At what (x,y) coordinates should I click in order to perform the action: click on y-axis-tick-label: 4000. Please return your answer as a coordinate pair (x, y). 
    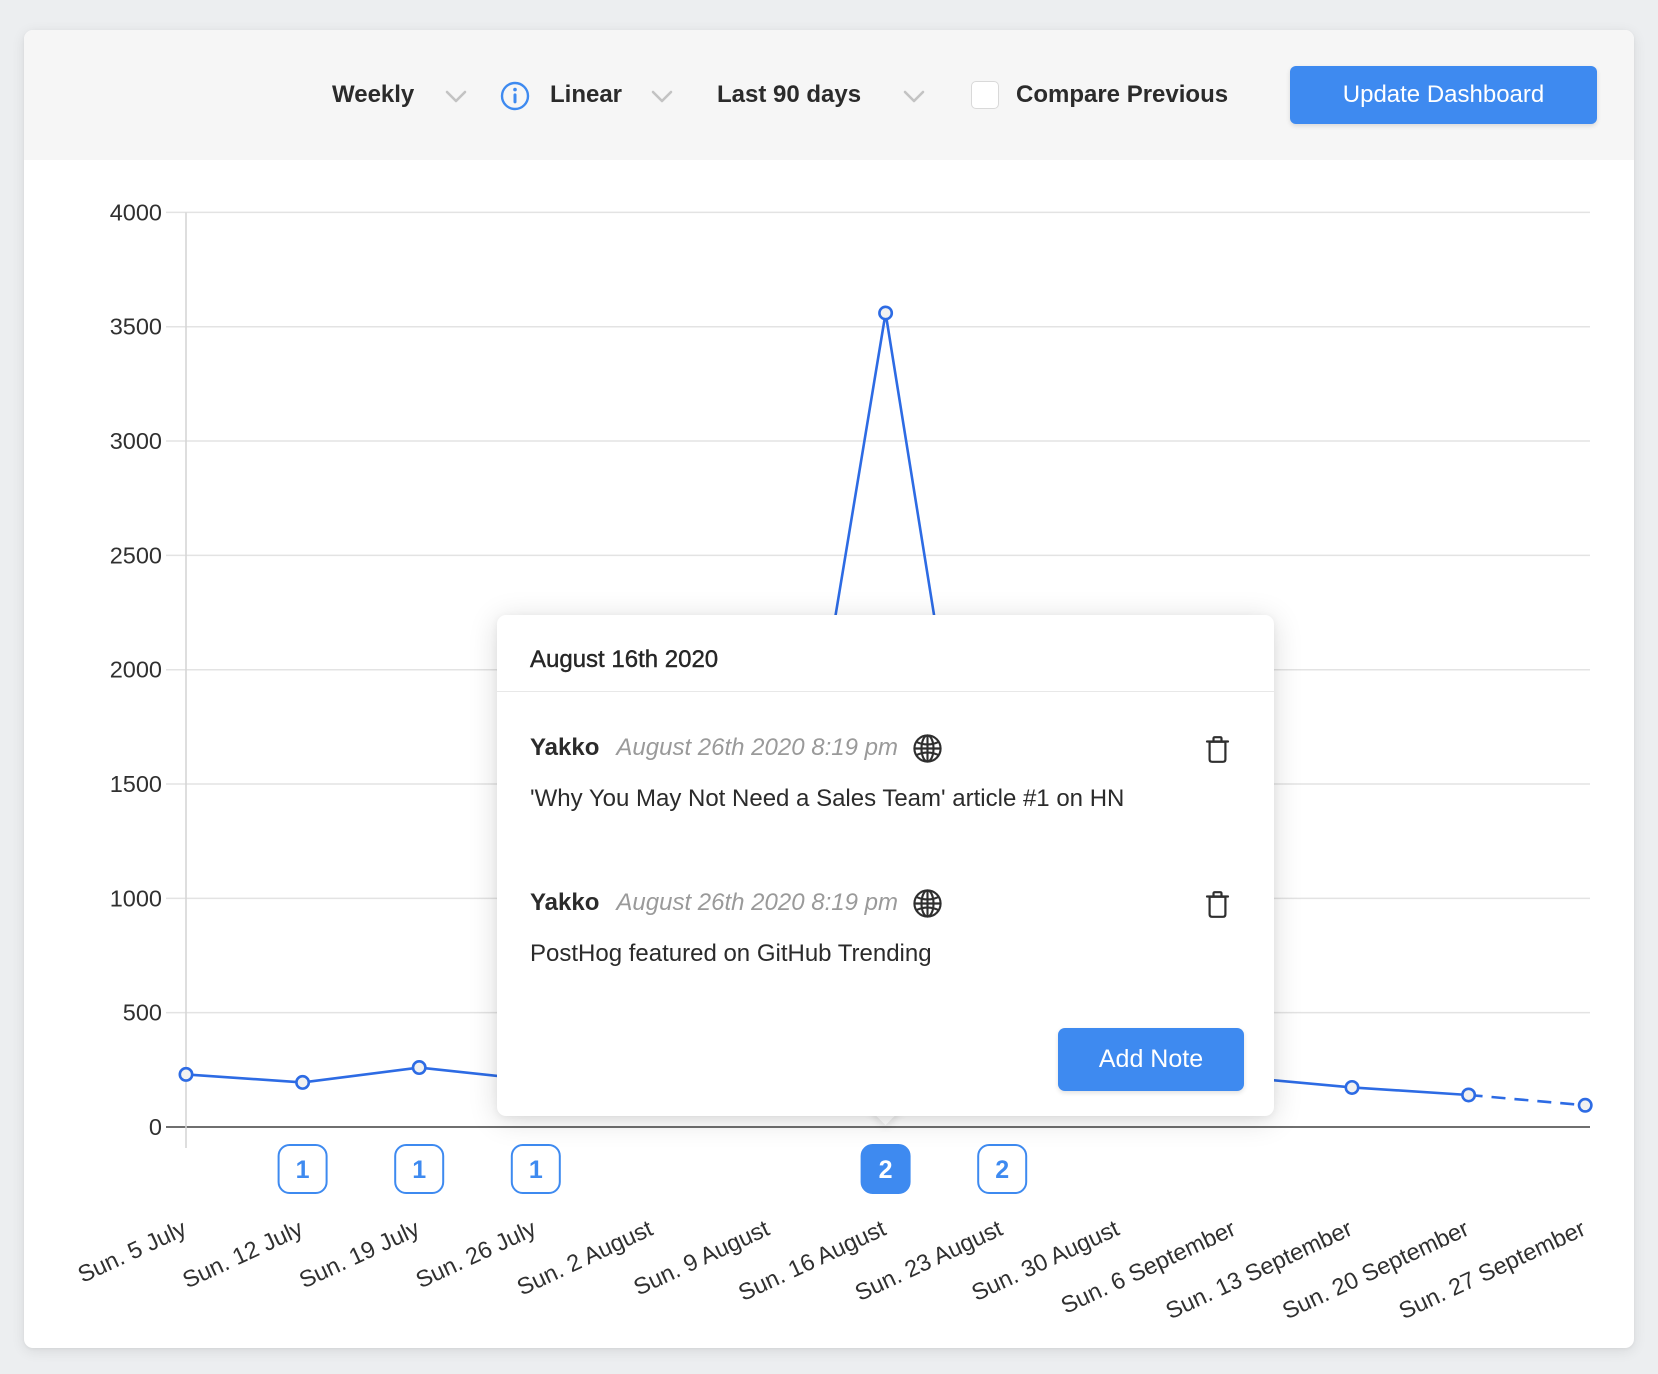
    Looking at the image, I should click on (136, 212).